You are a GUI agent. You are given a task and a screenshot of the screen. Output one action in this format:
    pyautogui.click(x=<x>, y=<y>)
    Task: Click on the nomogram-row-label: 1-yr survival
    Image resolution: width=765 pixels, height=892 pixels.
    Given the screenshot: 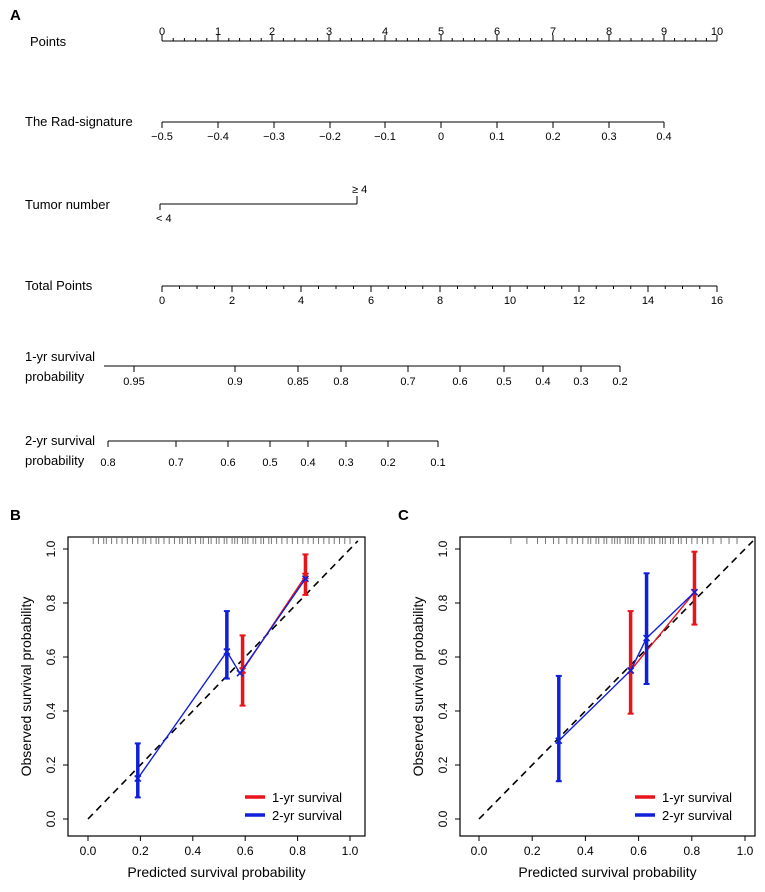 What is the action you would take?
    pyautogui.click(x=60, y=356)
    